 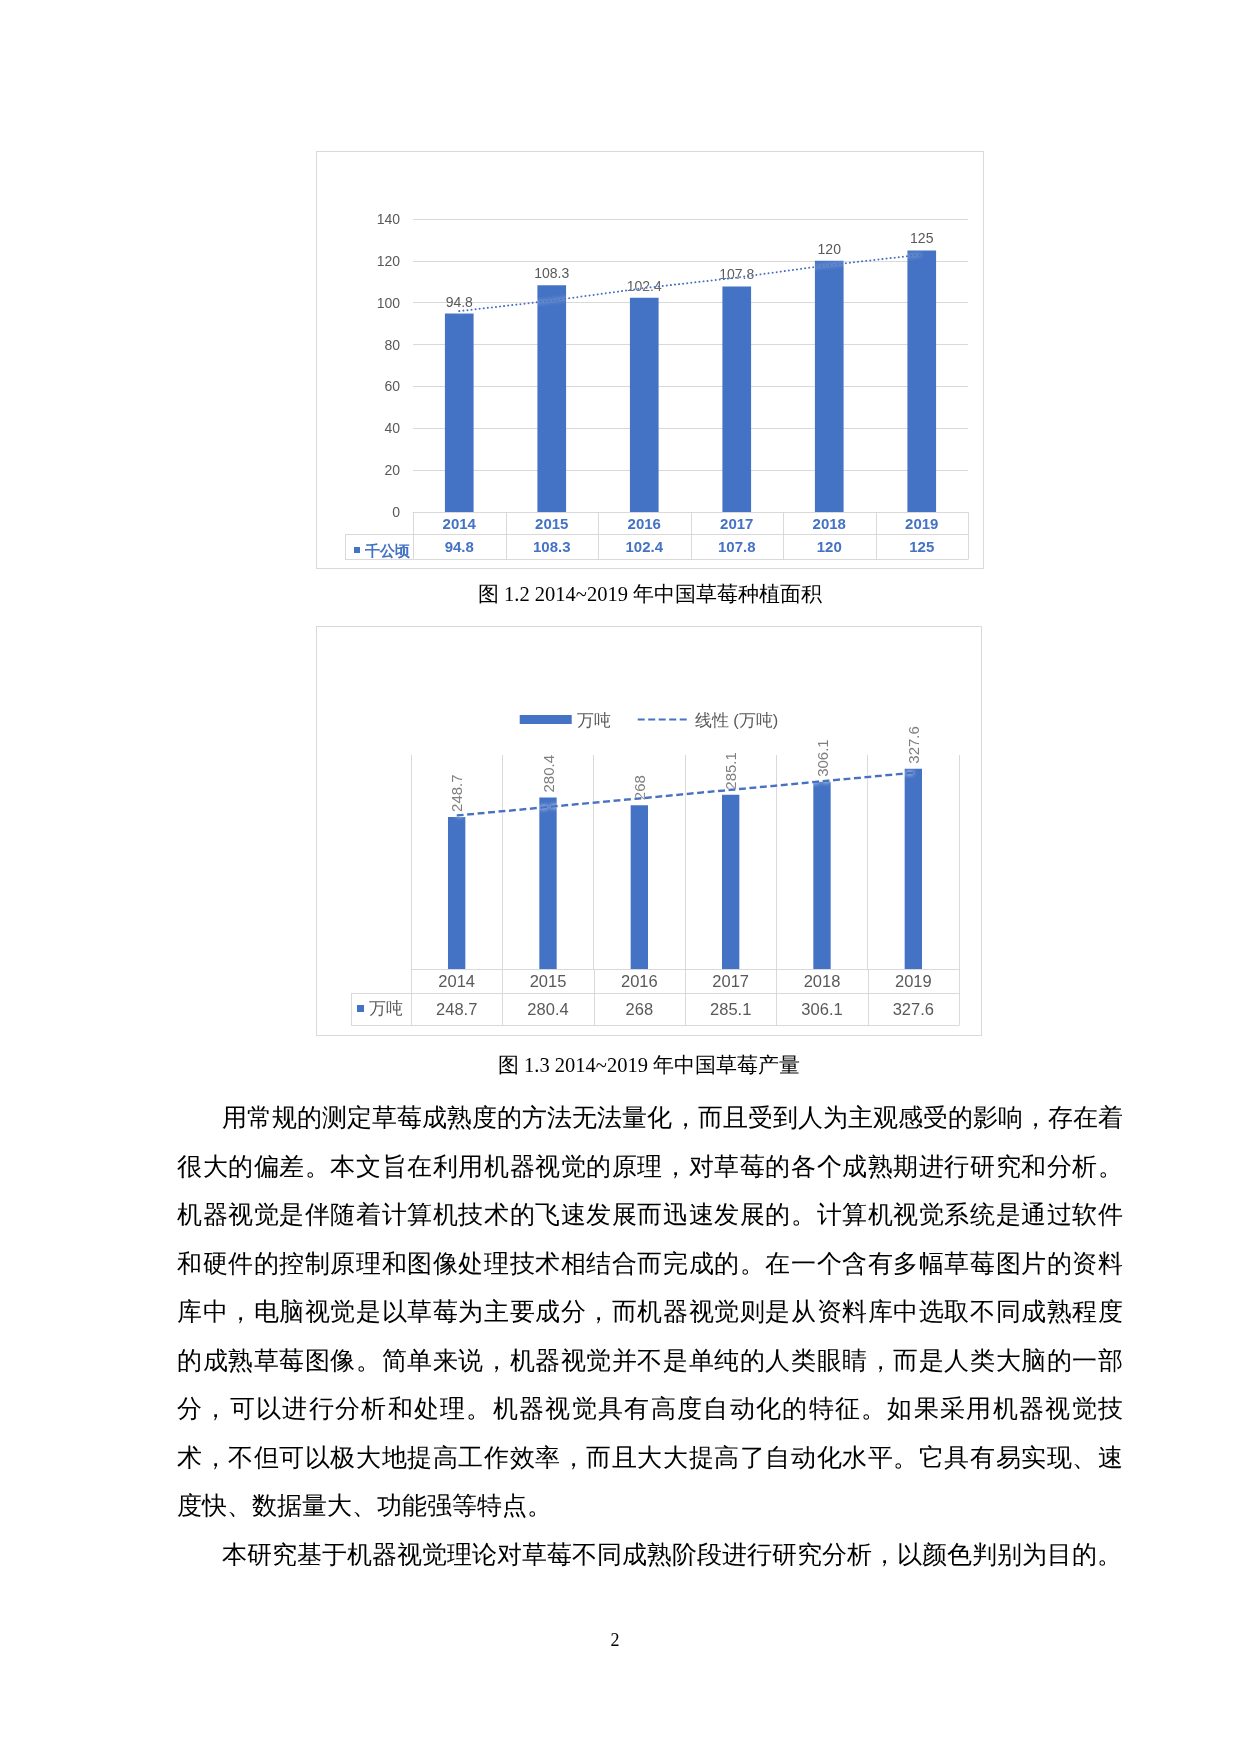 I want to click on text: 120, so click(x=829, y=248).